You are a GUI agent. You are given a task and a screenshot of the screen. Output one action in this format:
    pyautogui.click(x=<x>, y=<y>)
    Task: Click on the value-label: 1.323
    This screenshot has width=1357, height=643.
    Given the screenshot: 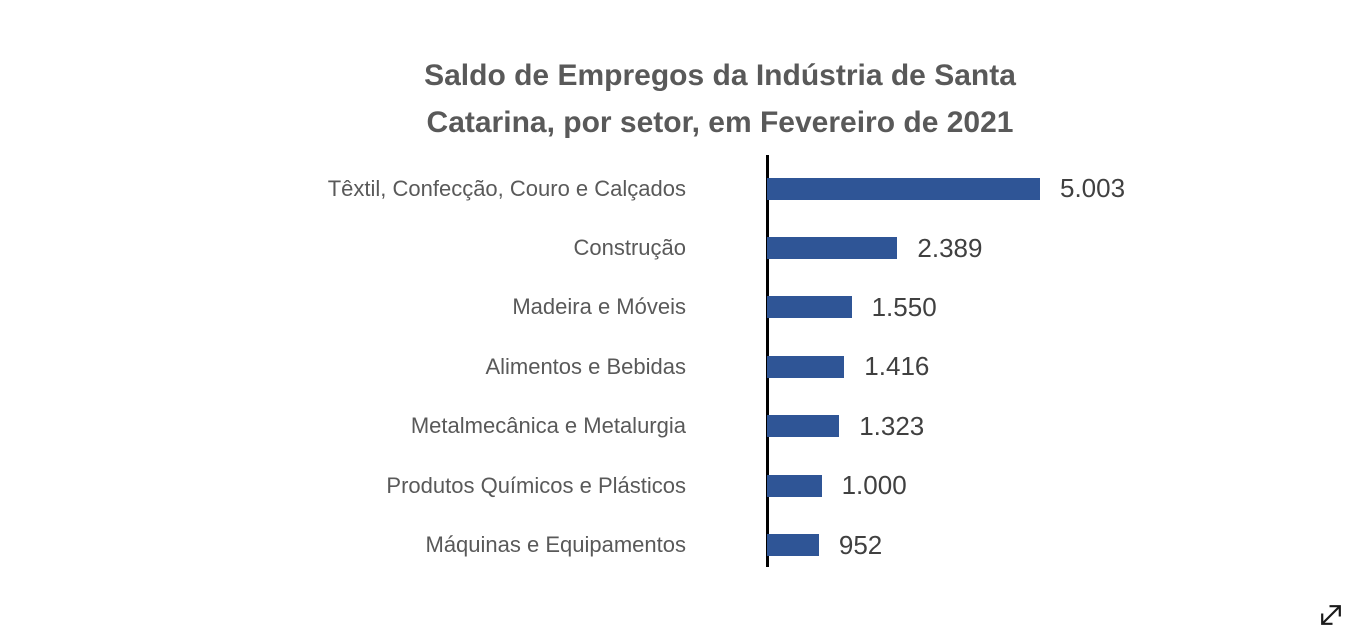 What is the action you would take?
    pyautogui.click(x=892, y=425)
    